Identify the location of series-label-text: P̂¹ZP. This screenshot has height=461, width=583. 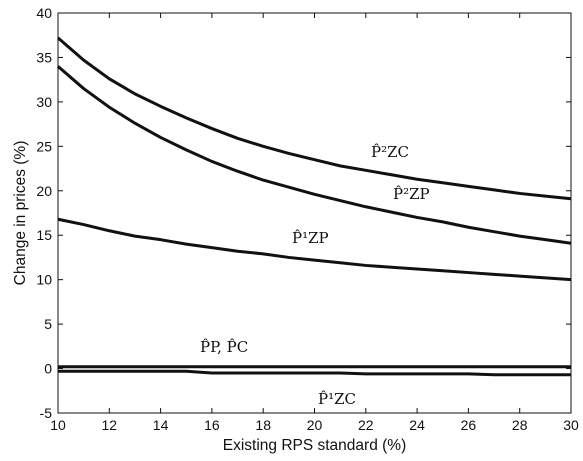
(310, 238).